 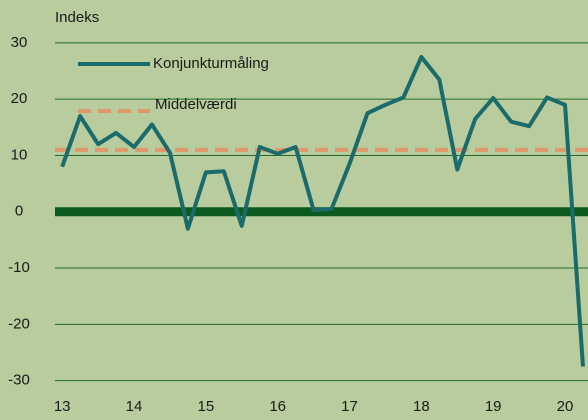 I want to click on x-tick-label: 19, so click(x=493, y=406).